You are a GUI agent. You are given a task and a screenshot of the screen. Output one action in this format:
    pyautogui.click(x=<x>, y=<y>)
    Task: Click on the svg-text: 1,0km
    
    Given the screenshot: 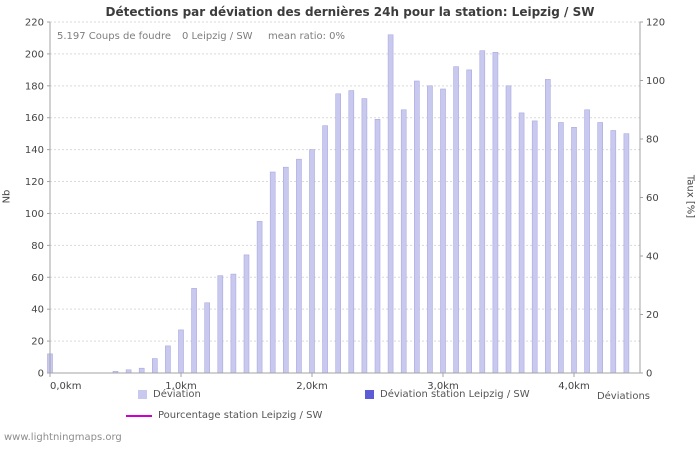 What is the action you would take?
    pyautogui.click(x=180, y=386)
    